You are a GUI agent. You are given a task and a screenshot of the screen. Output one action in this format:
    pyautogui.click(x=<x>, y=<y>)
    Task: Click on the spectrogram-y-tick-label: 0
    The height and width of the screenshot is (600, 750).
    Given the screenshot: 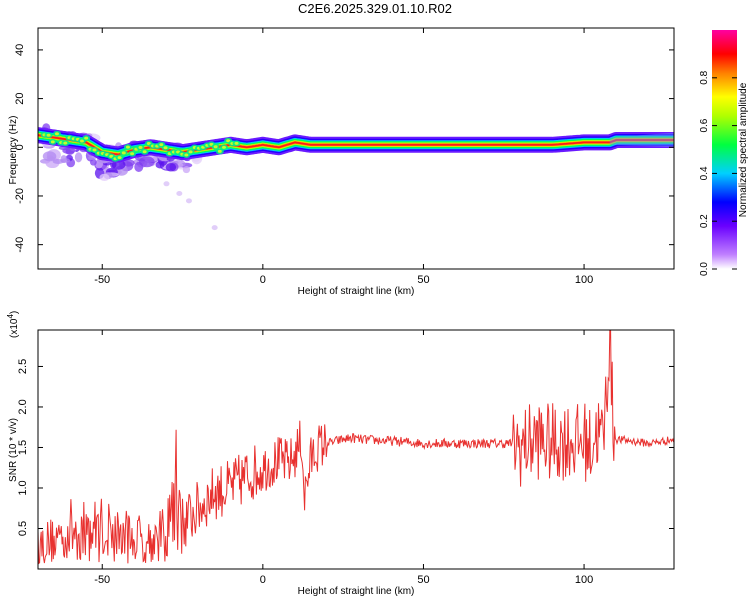 What is the action you would take?
    pyautogui.click(x=20, y=147)
    